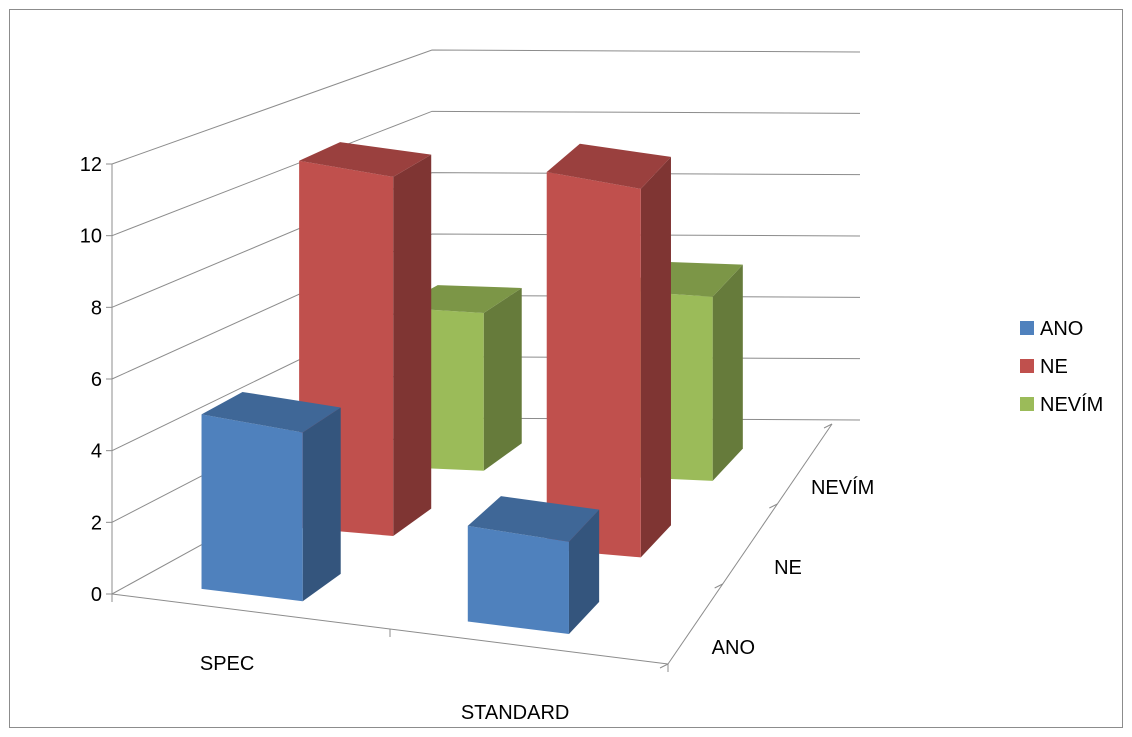  Describe the element at coordinates (96, 308) in the screenshot. I see `y-tick-label: 8` at that location.